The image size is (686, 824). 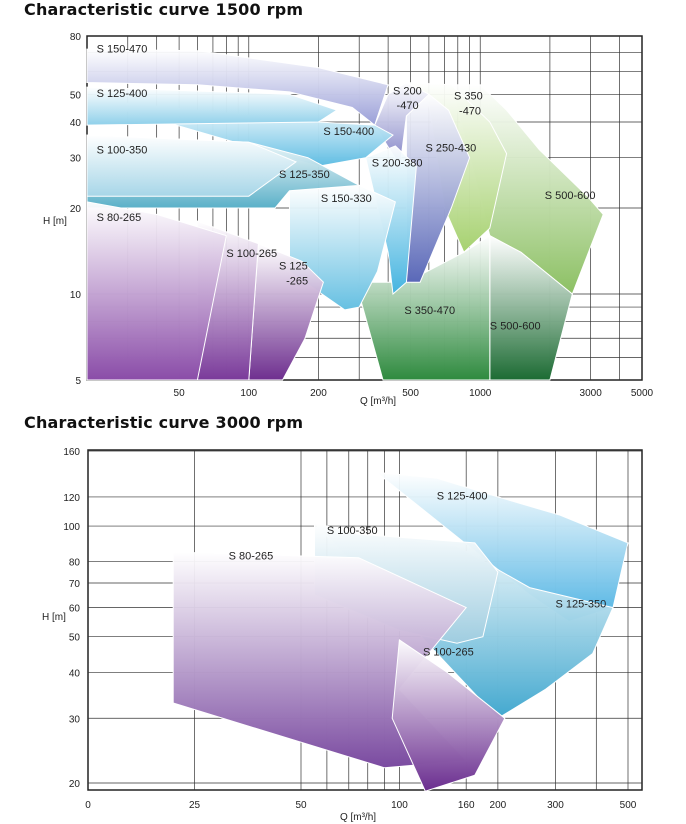 I want to click on series-label: S 250-430, so click(x=450, y=149).